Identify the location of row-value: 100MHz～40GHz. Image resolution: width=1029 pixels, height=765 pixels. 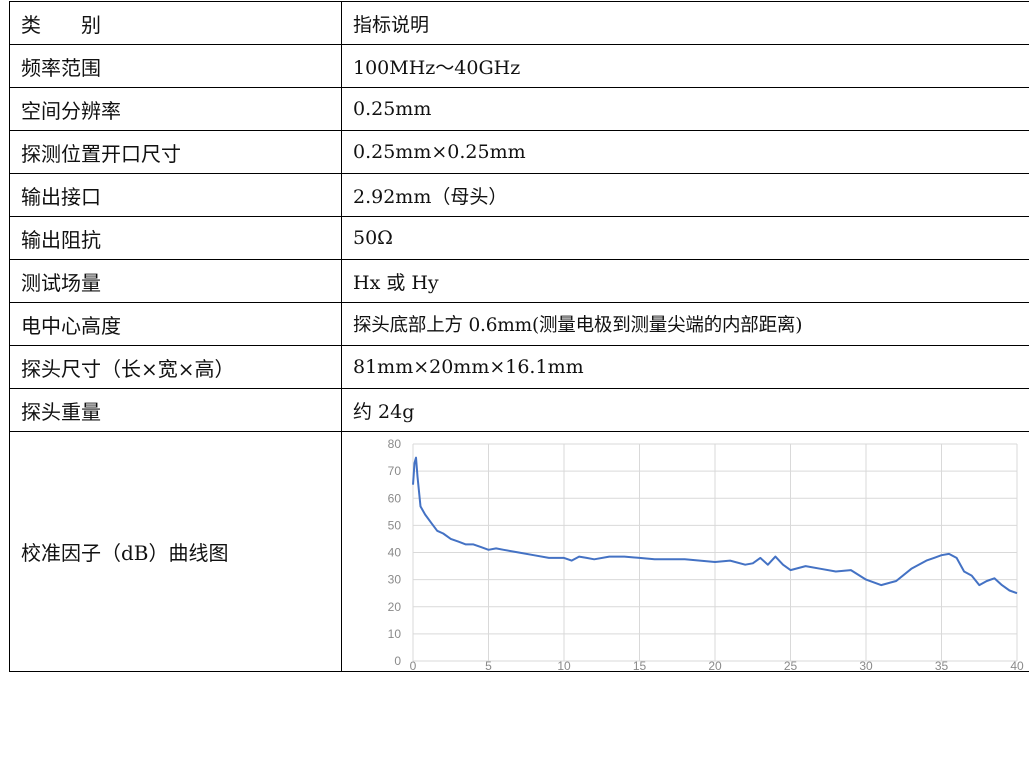
(685, 66).